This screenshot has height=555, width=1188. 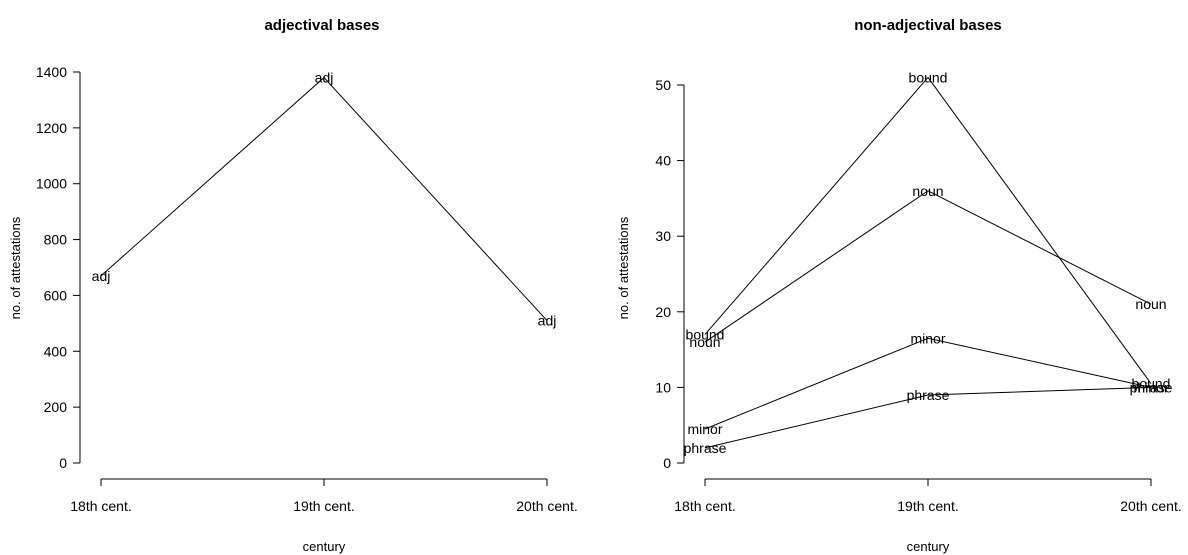 What do you see at coordinates (56, 351) in the screenshot?
I see `y-tick-label: 400` at bounding box center [56, 351].